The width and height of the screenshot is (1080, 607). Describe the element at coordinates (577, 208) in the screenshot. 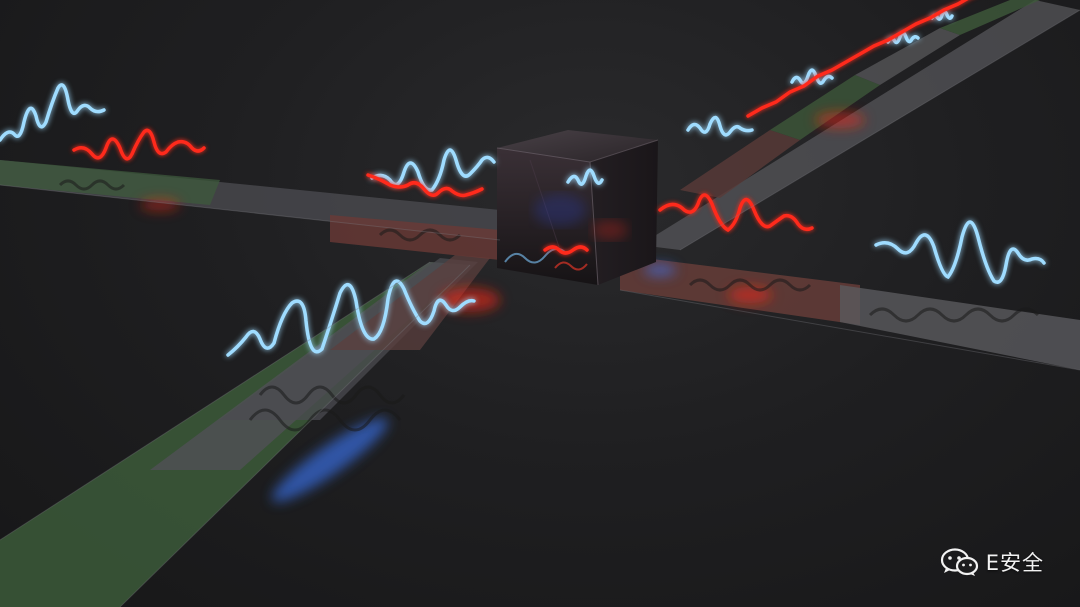

I see `nonlinear-crystal-cube` at that location.